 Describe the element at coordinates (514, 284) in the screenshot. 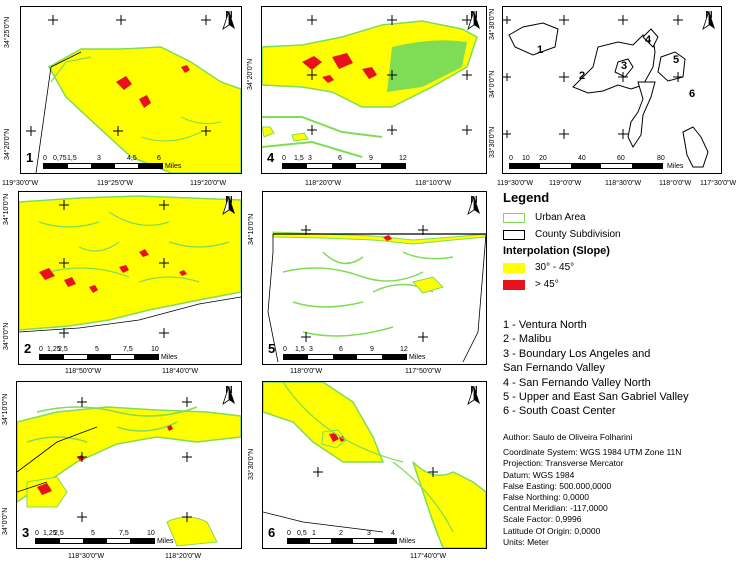

I see `class2-swatch` at that location.